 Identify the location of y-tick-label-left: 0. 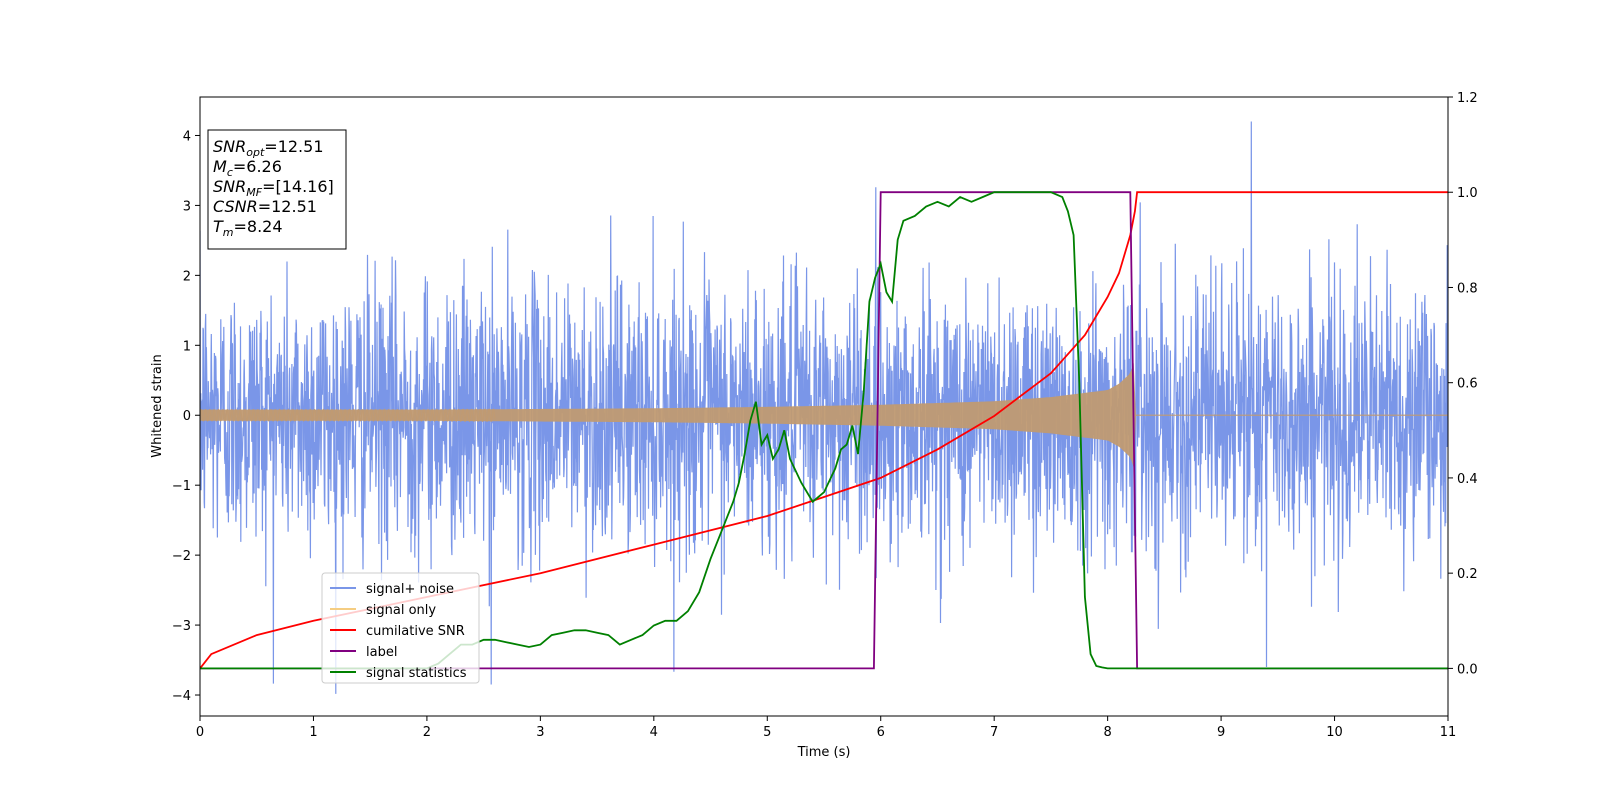
(187, 416).